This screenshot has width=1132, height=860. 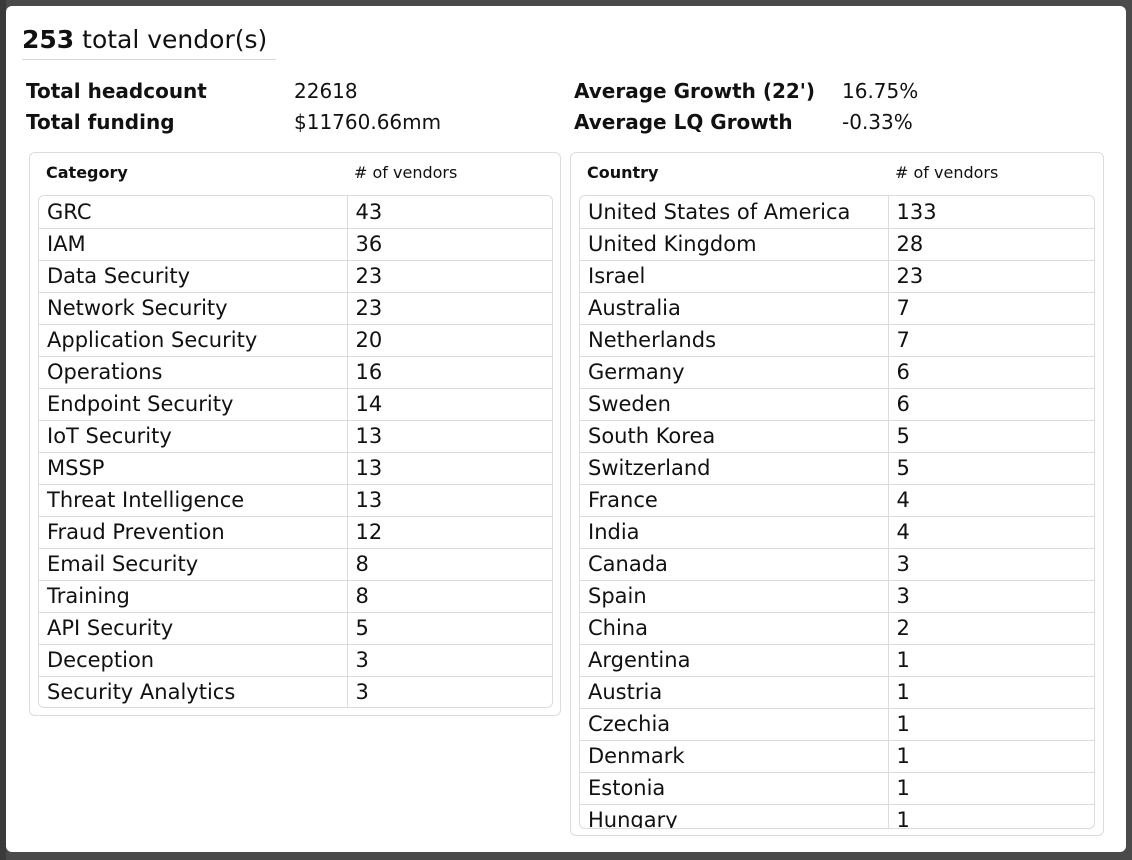 What do you see at coordinates (368, 122) in the screenshot?
I see `total-funding-value: $11760.66mm` at bounding box center [368, 122].